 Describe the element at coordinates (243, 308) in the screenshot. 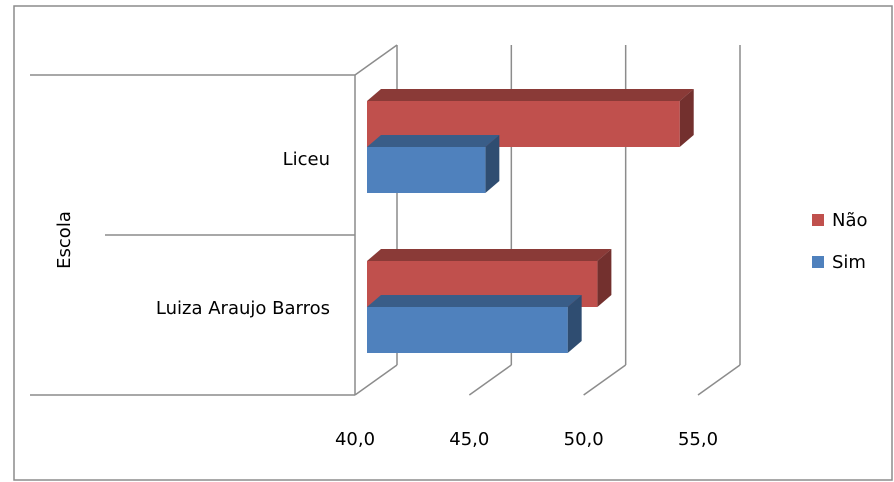

I see `category-label: Luiza Araujo Barros` at that location.